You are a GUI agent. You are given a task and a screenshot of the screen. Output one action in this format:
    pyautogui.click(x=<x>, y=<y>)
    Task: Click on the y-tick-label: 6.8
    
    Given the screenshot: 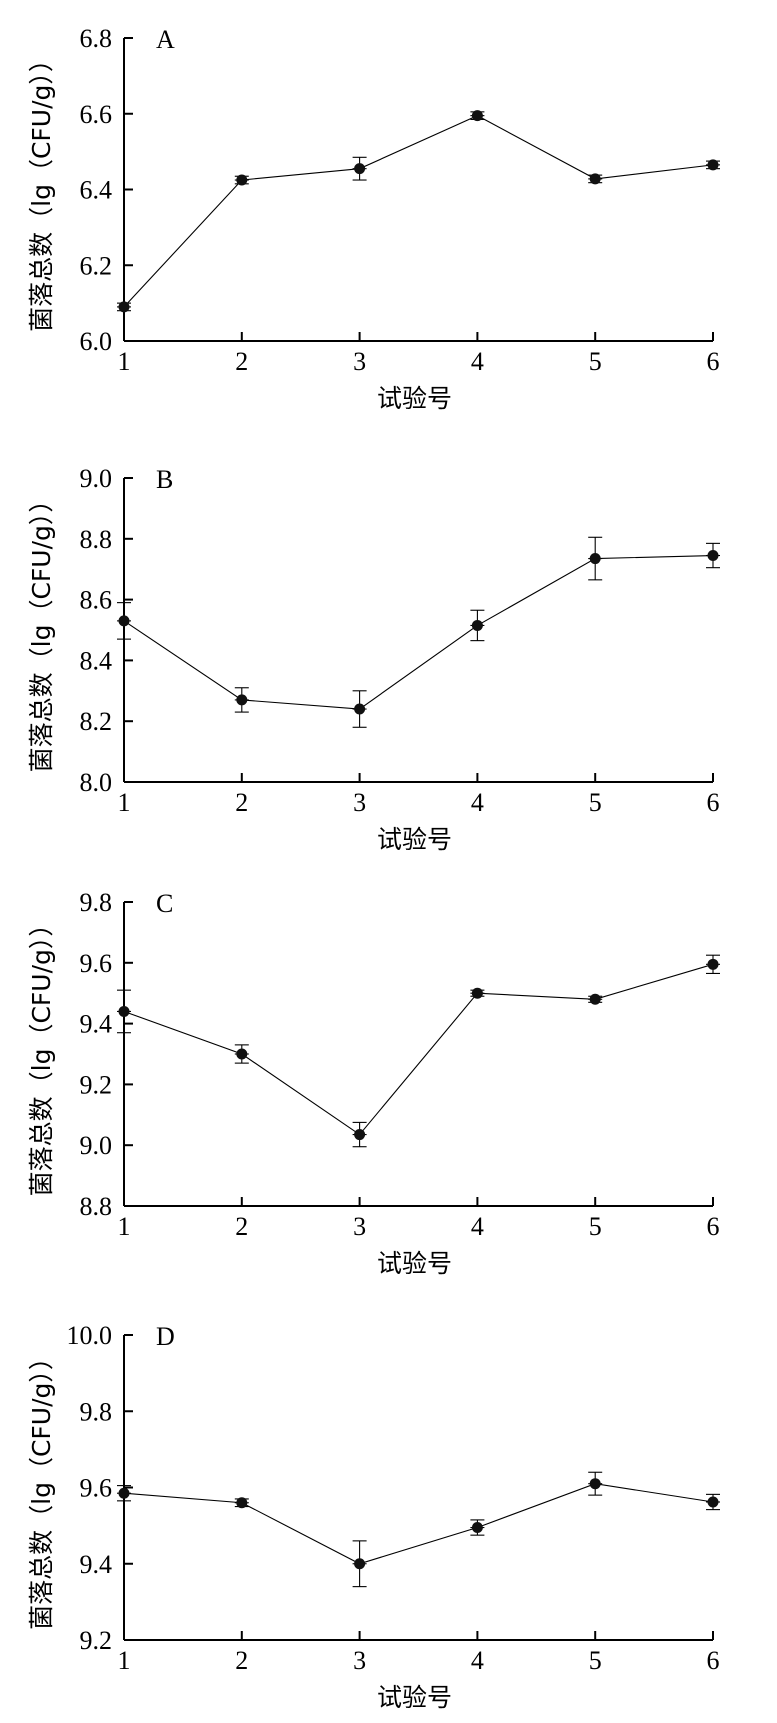 What is the action you would take?
    pyautogui.click(x=96, y=38)
    